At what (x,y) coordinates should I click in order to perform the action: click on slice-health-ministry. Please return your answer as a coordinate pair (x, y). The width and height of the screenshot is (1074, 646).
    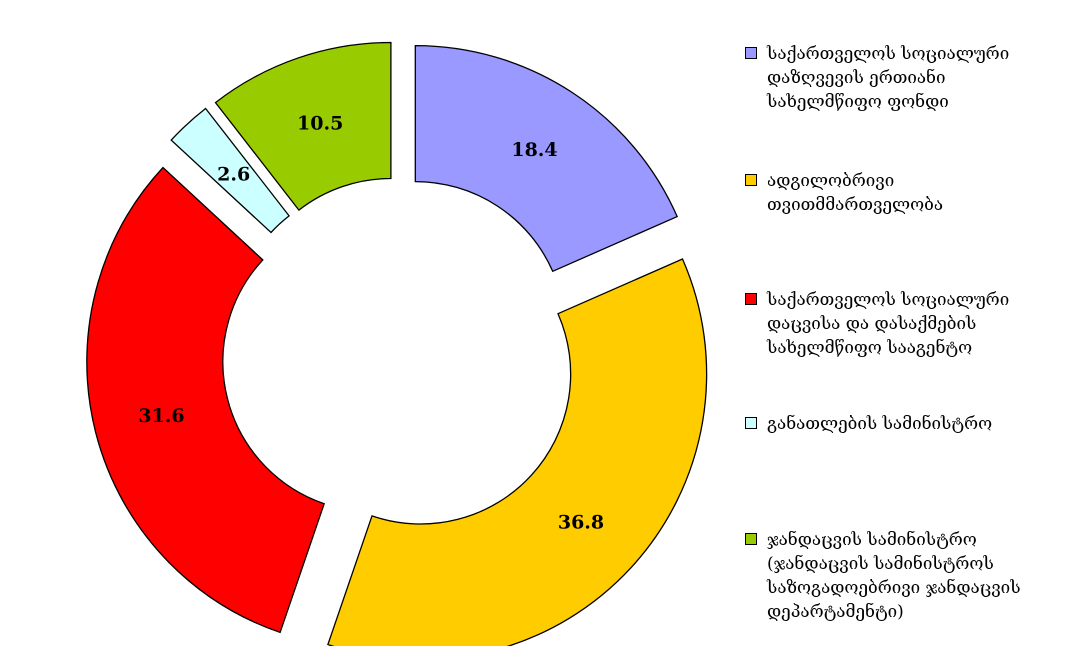
    Looking at the image, I should click on (303, 126).